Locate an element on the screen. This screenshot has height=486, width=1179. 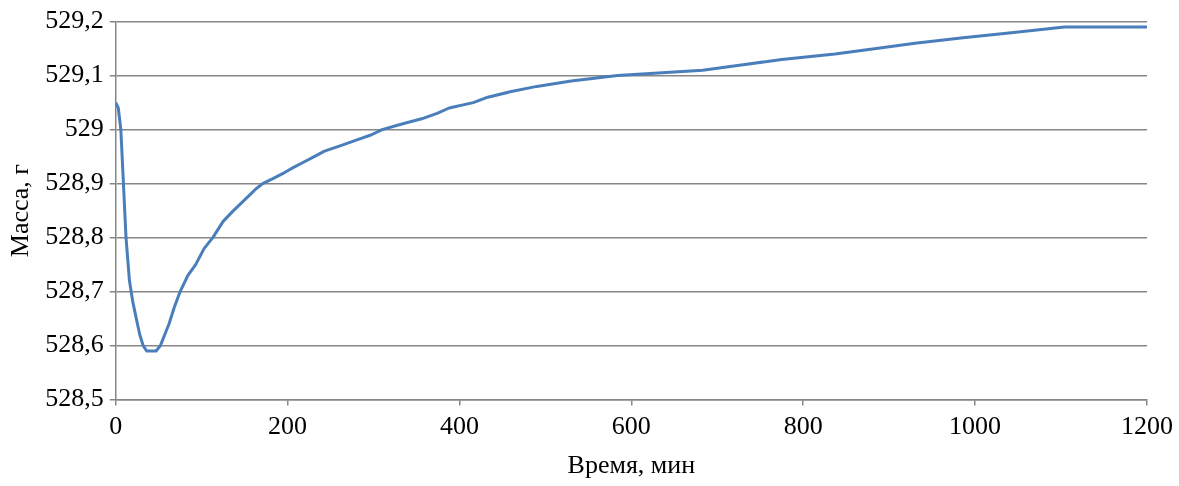
y-tick-label: 529,1 is located at coordinates (74, 74).